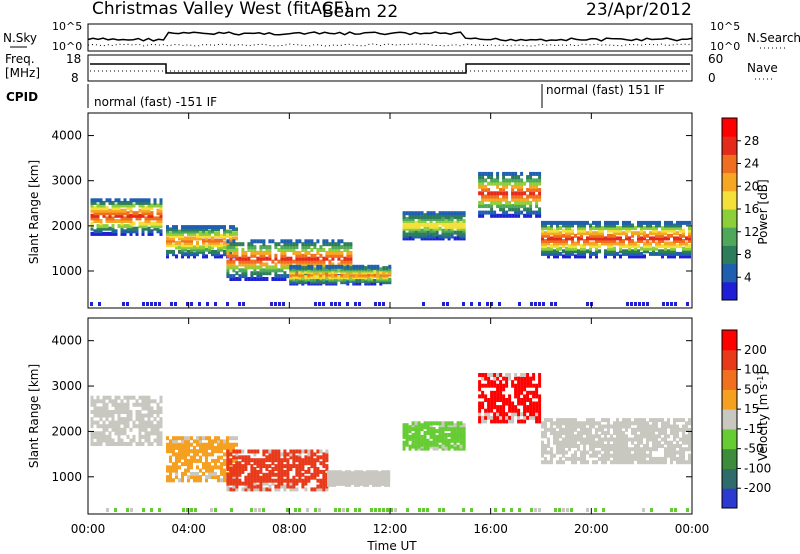 This screenshot has height=554, width=800. I want to click on power-ground-scatter, so click(463, 304).